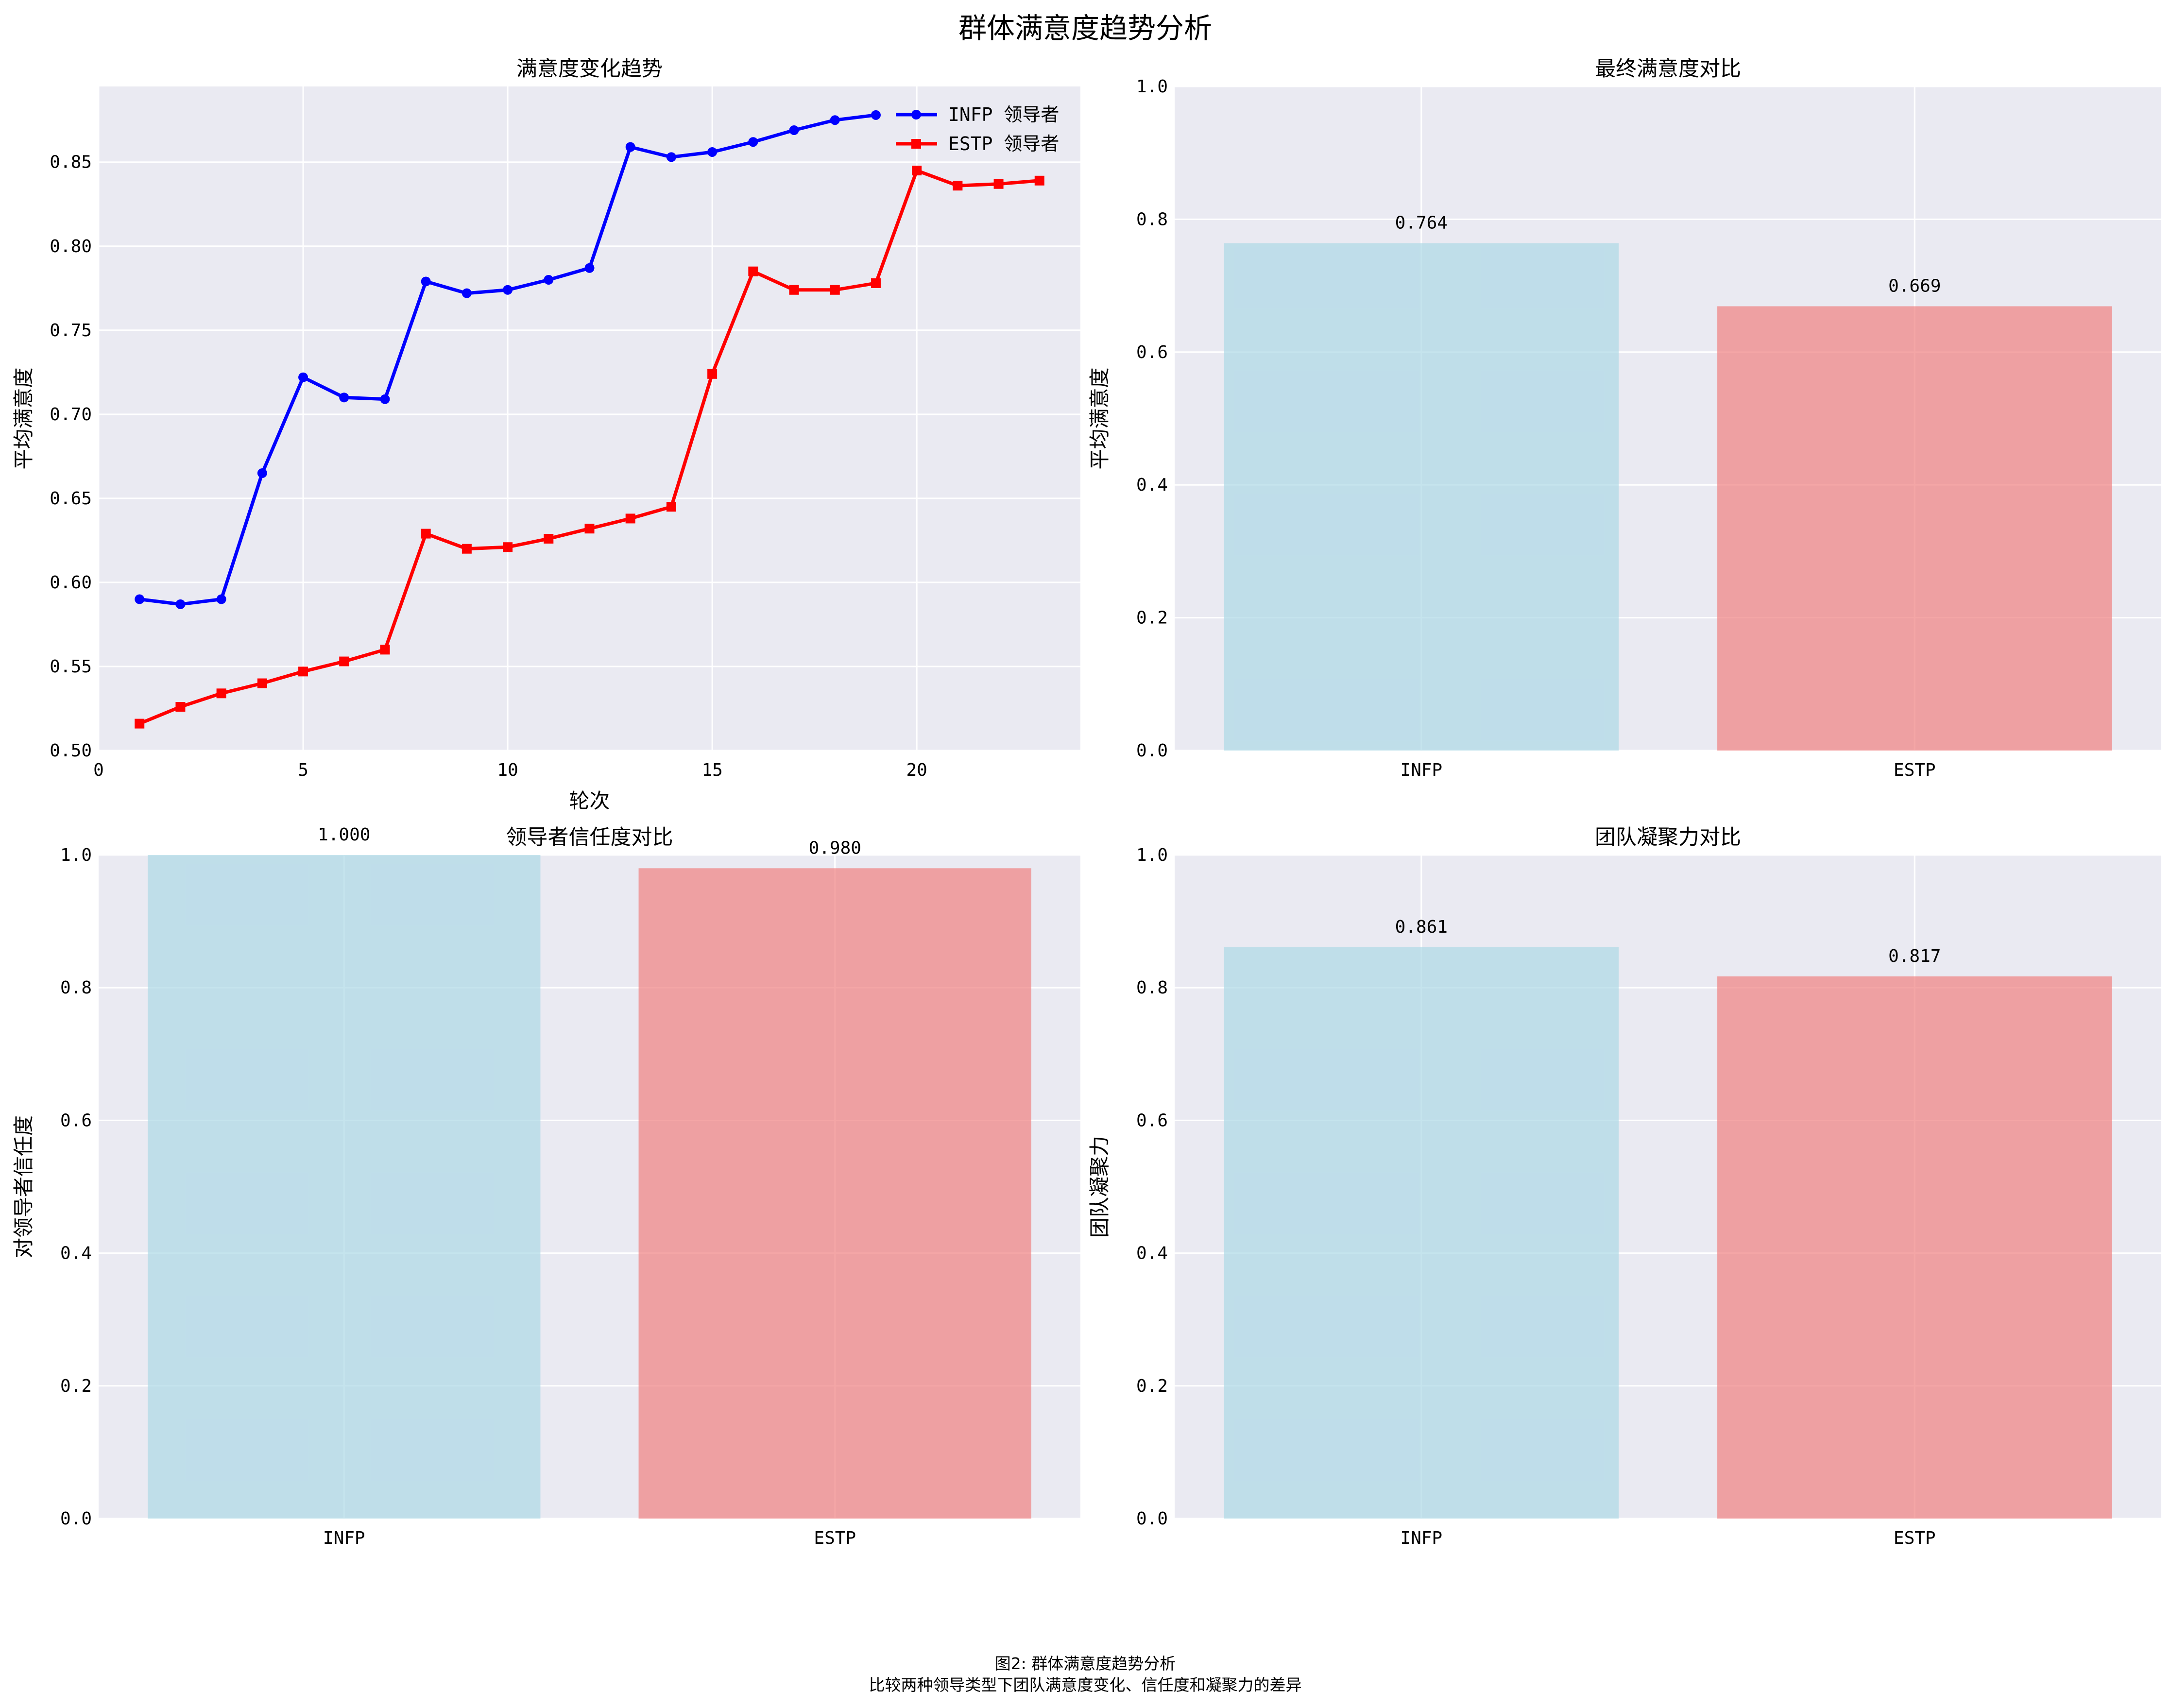  I want to click on bar-value-label: 0.669, so click(1914, 286).